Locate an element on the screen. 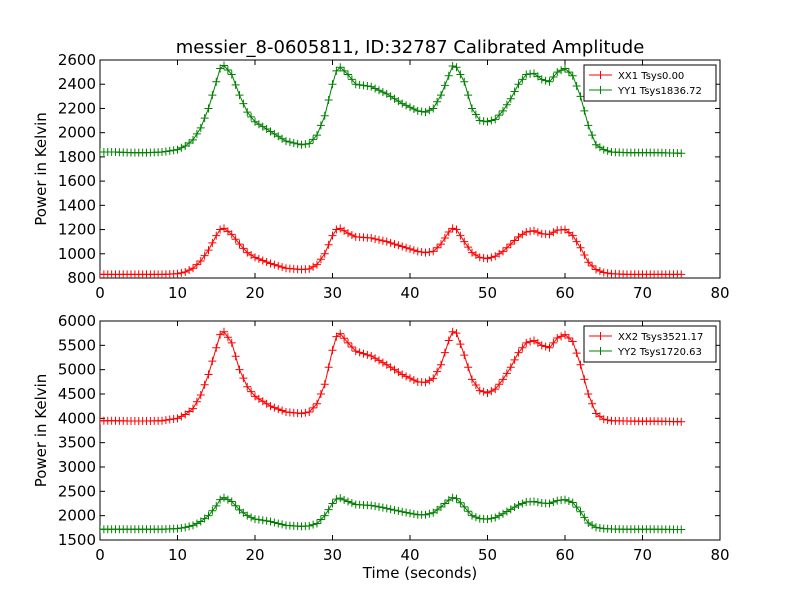  y-tick-label: 5500 is located at coordinates (77, 345).